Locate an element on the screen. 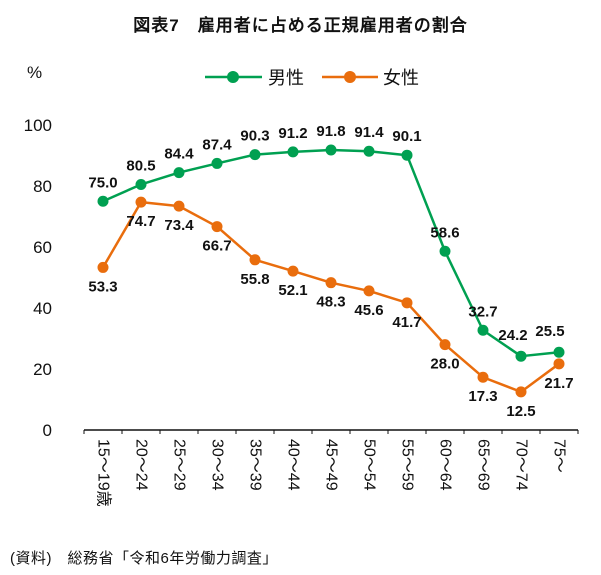 The height and width of the screenshot is (575, 601). legend-label-male: 男性 is located at coordinates (286, 78).